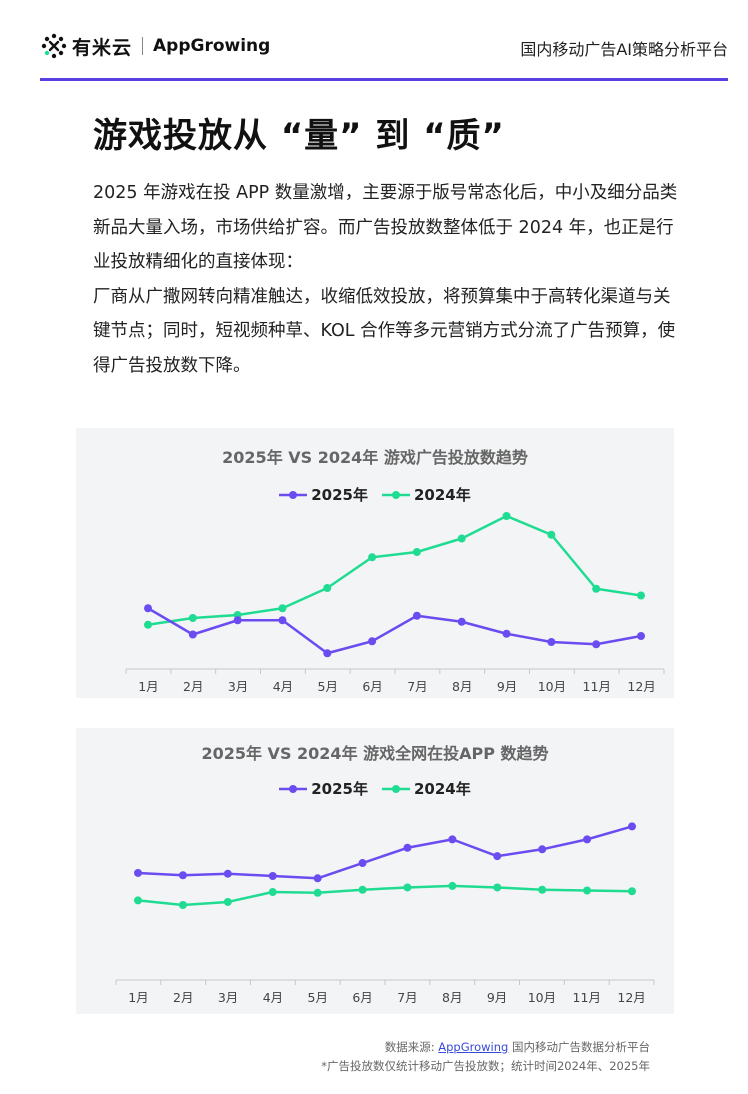  What do you see at coordinates (283, 686) in the screenshot?
I see `x-tick-label: 4月` at bounding box center [283, 686].